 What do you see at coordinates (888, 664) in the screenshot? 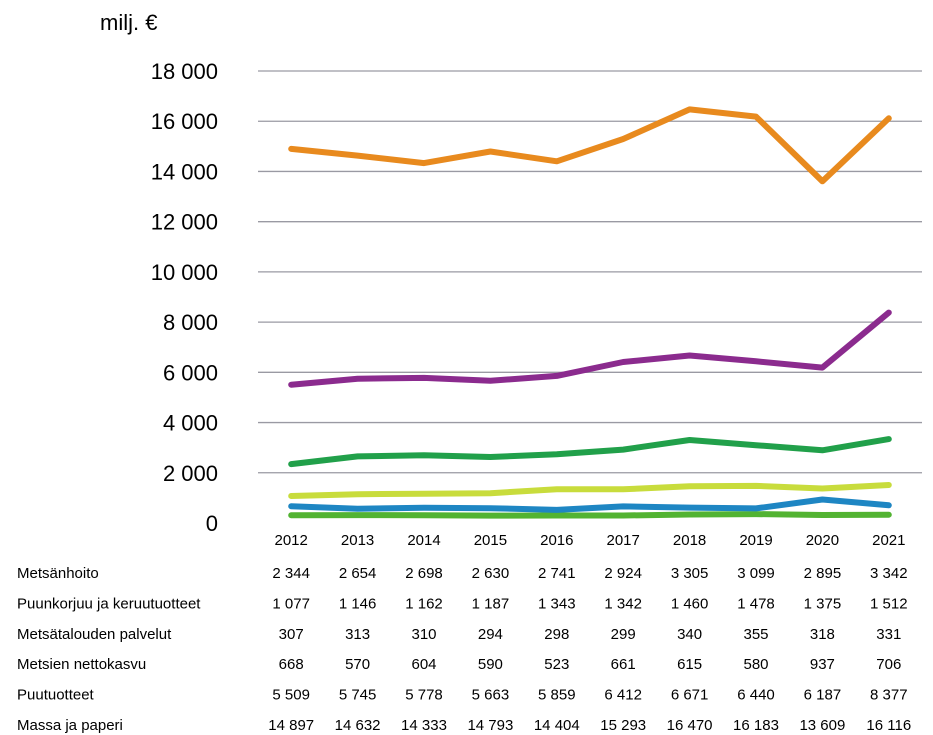
I see `data-label: 706` at bounding box center [888, 664].